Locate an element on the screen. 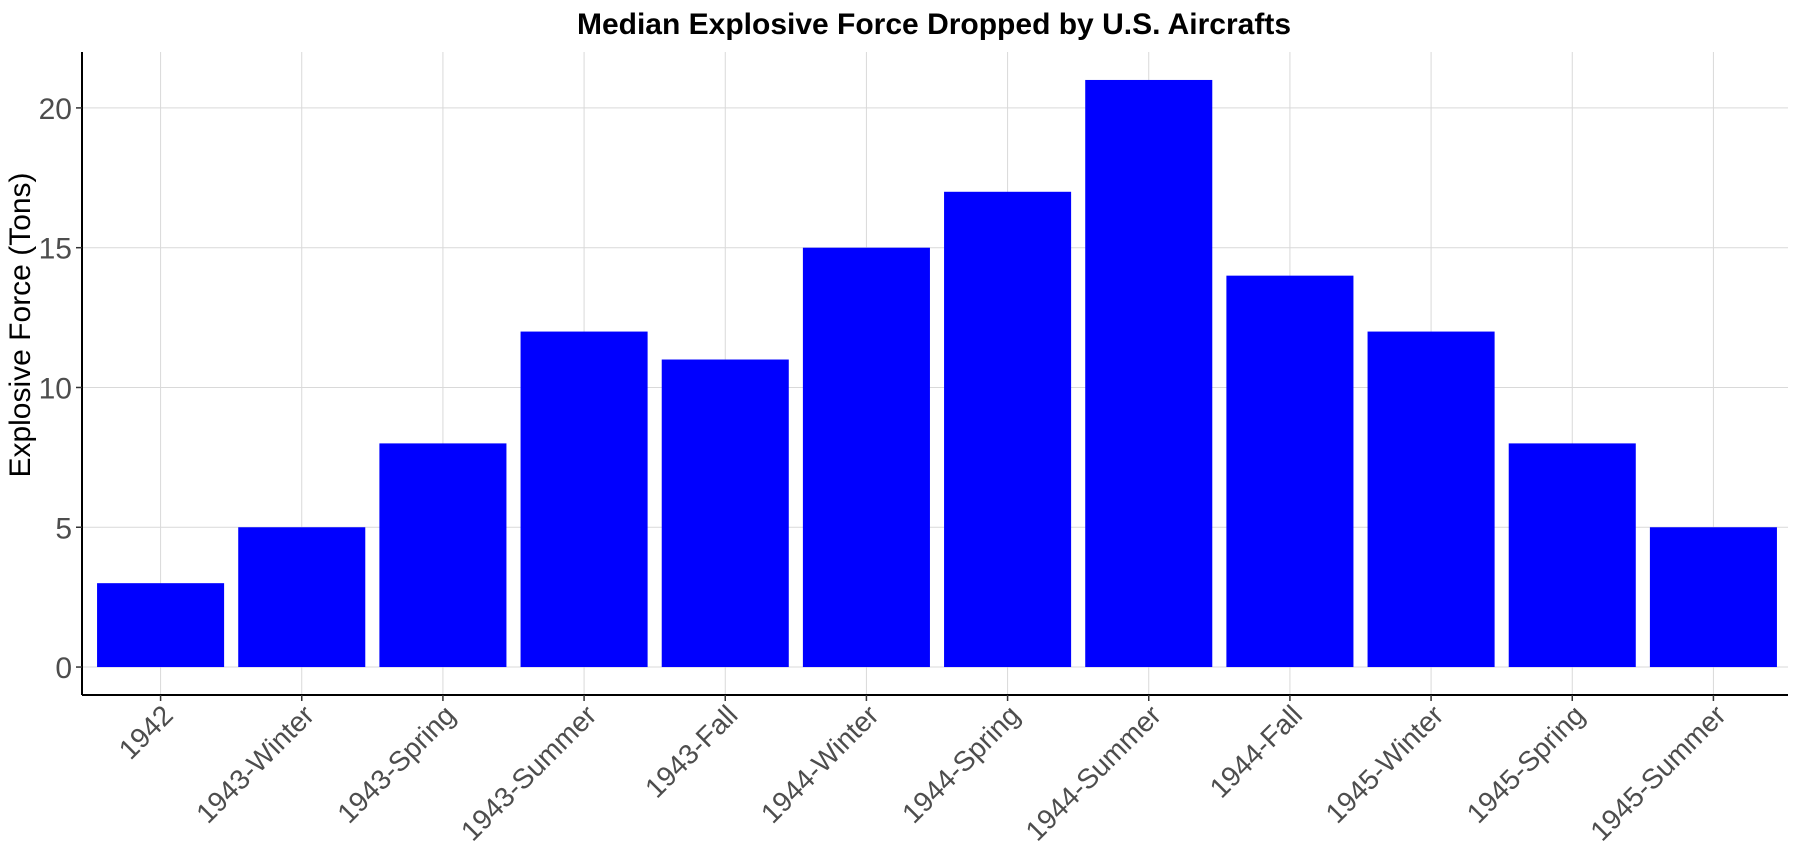 Image resolution: width=1793 pixels, height=861 pixels. y-ticks: 0 5 10 15 20 is located at coordinates (60, 389).